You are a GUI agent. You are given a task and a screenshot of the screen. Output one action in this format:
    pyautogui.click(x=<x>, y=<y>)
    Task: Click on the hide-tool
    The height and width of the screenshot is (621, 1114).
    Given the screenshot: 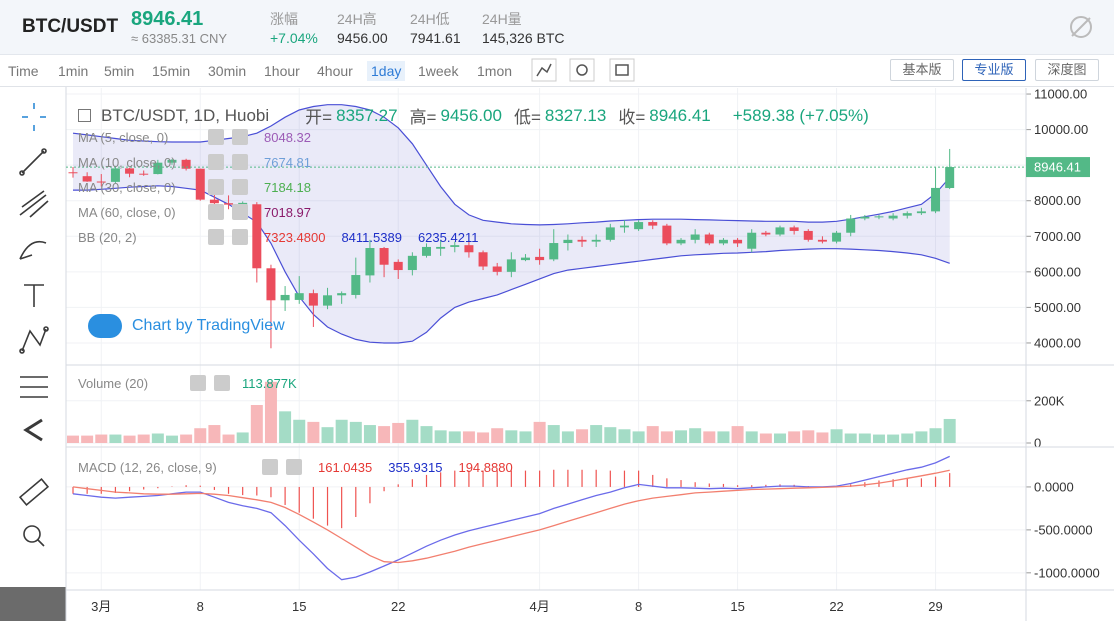 What is the action you would take?
    pyautogui.click(x=33, y=430)
    